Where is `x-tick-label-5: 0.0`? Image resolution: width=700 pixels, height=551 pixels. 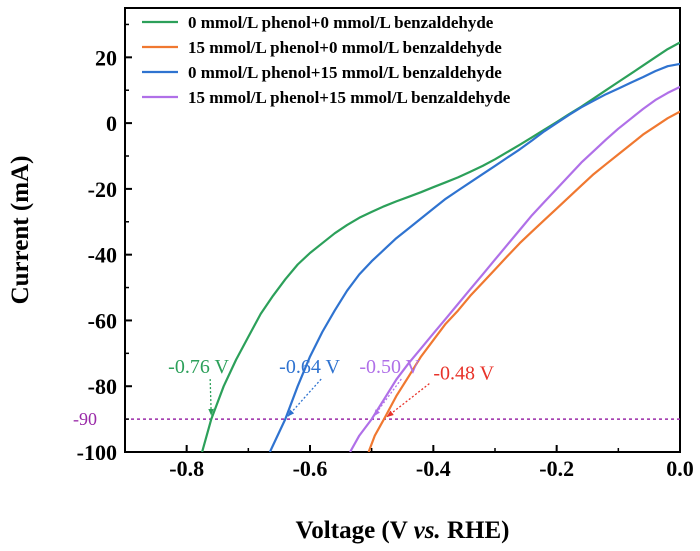
x-tick-label-5: 0.0 is located at coordinates (680, 468).